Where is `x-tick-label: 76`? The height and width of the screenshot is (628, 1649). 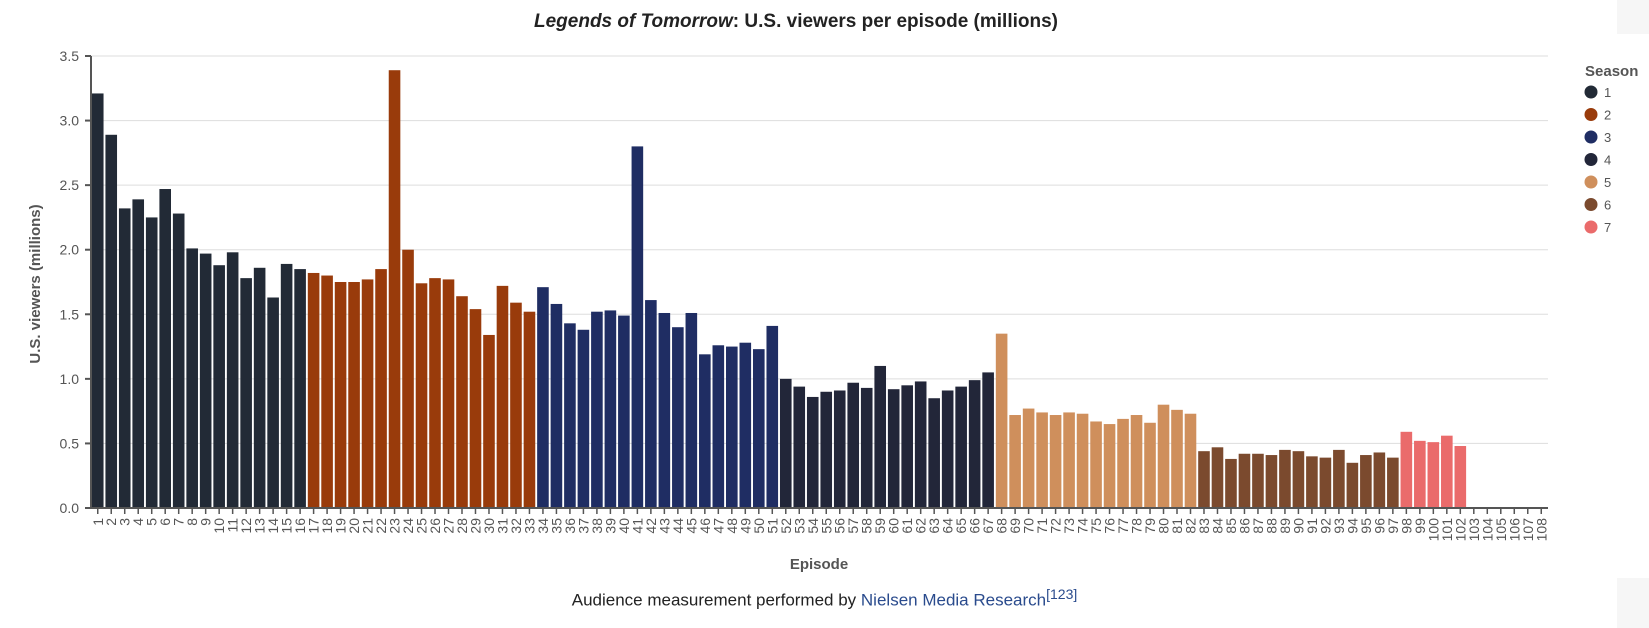 x-tick-label: 76 is located at coordinates (1110, 526).